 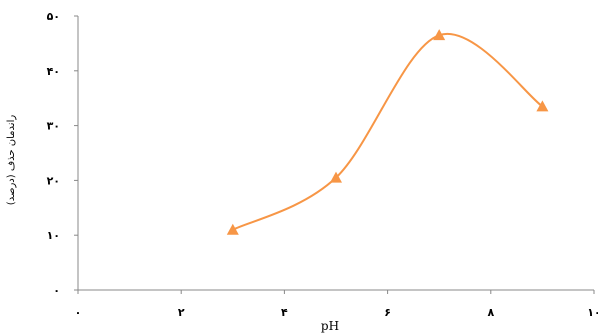 I want to click on y-tick-label: ۰, so click(x=56, y=290).